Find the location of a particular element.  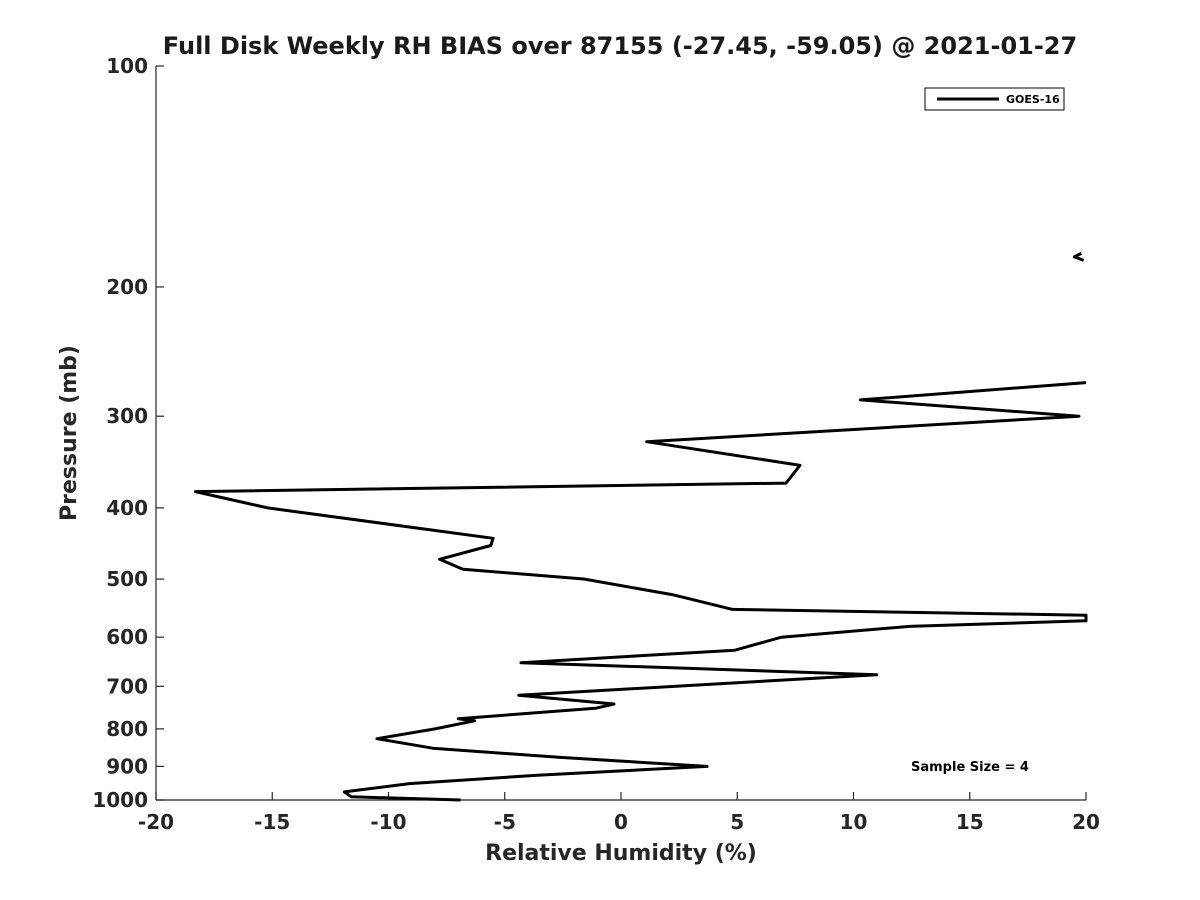

x-ticks: -20 -15 -10 -5 0 5 10 15 20 is located at coordinates (619, 813).